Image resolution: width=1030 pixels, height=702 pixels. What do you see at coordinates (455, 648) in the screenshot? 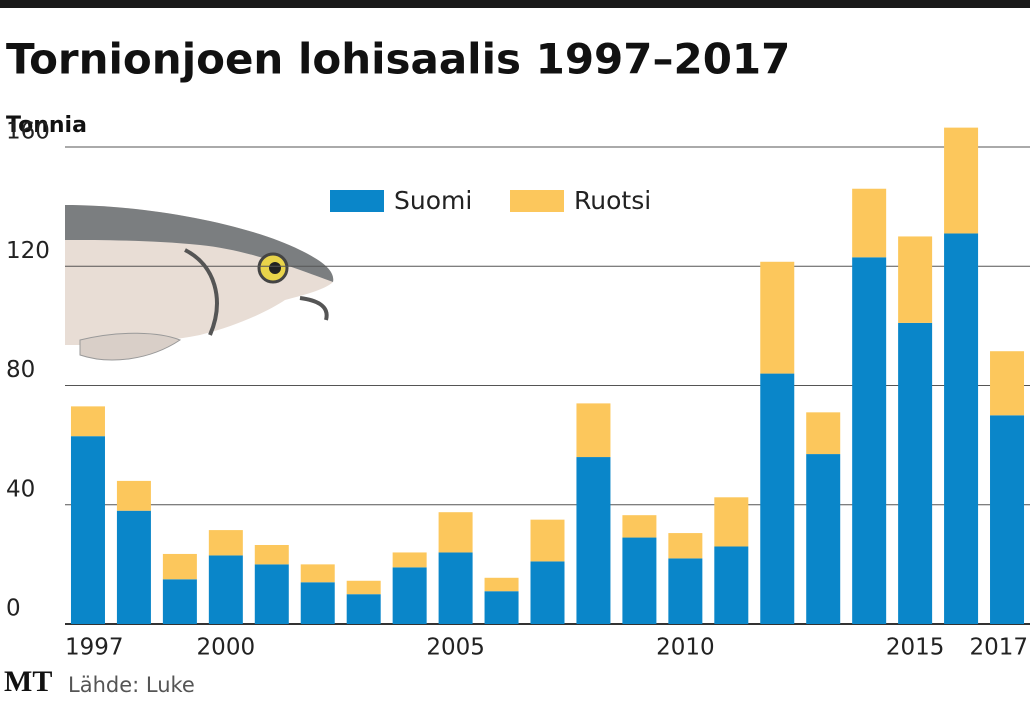
I see `x-tick-label: 2005` at bounding box center [455, 648].